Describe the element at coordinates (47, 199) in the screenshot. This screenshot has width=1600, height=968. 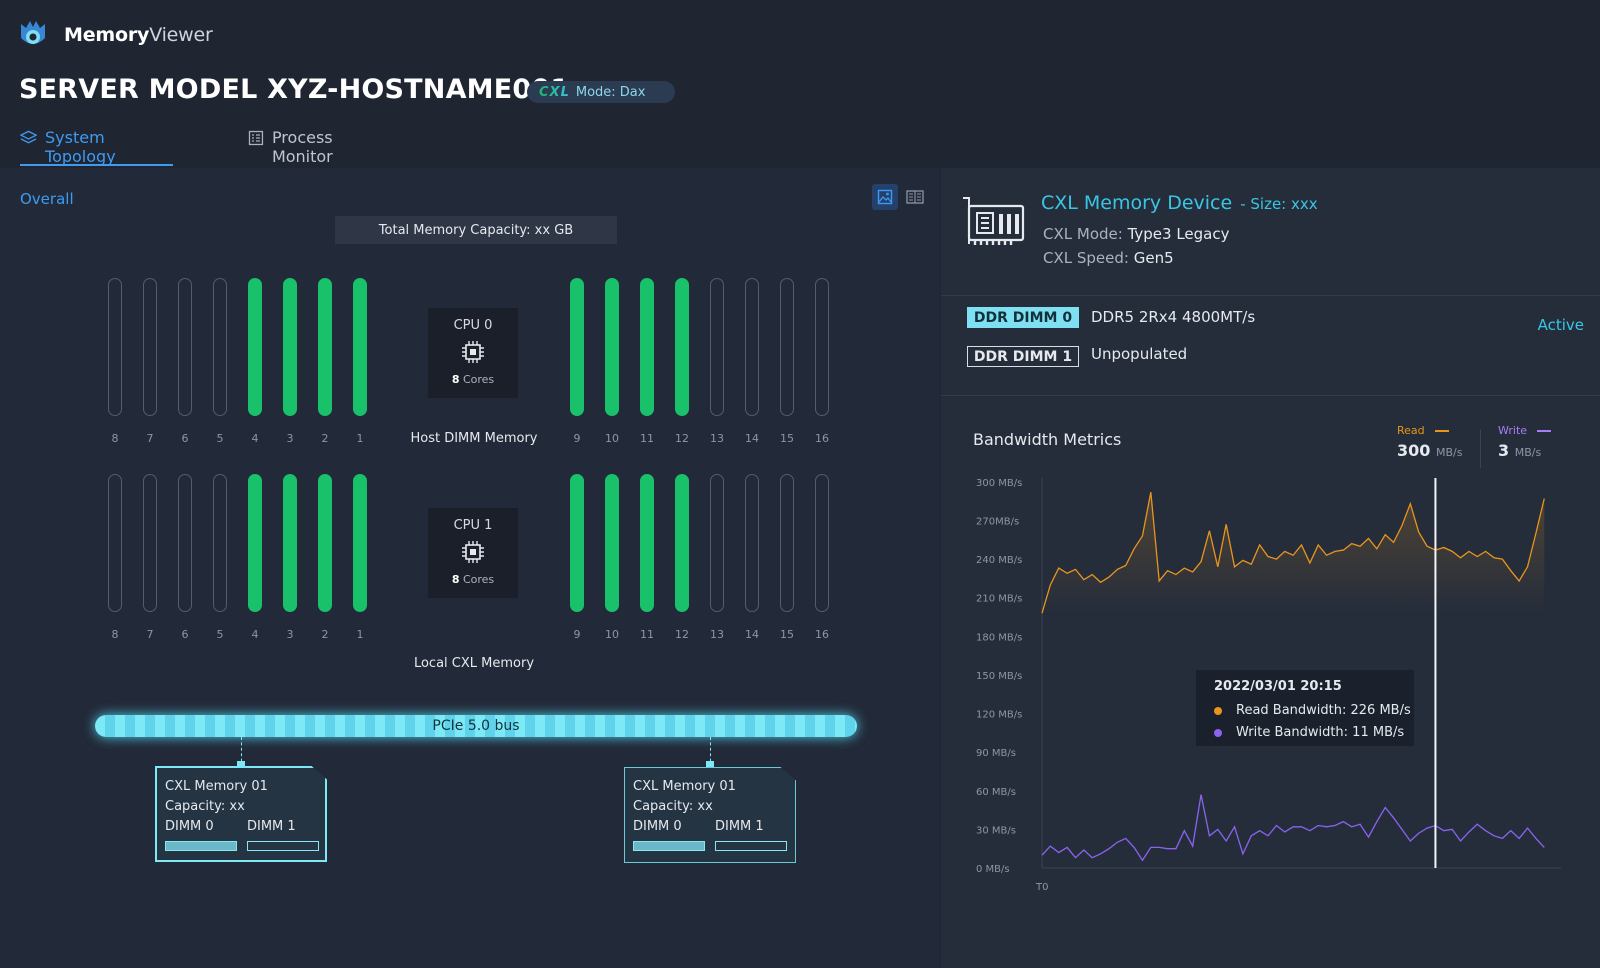
I see `overall-link: Overall` at that location.